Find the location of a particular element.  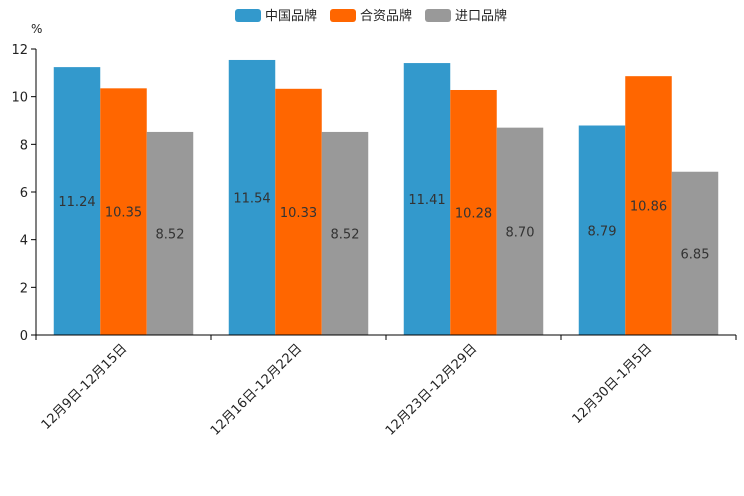

y-tick-label: 12 is located at coordinates (19, 50).